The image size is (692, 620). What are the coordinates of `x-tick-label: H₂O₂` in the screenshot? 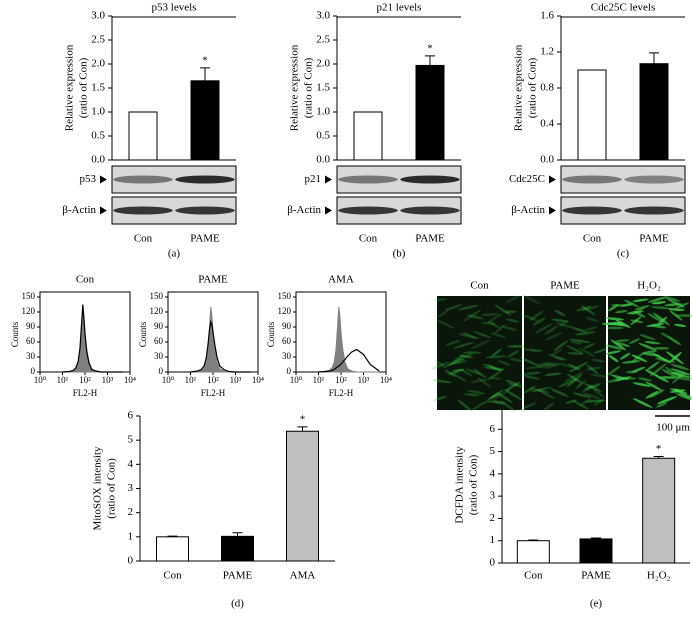 It's located at (659, 576).